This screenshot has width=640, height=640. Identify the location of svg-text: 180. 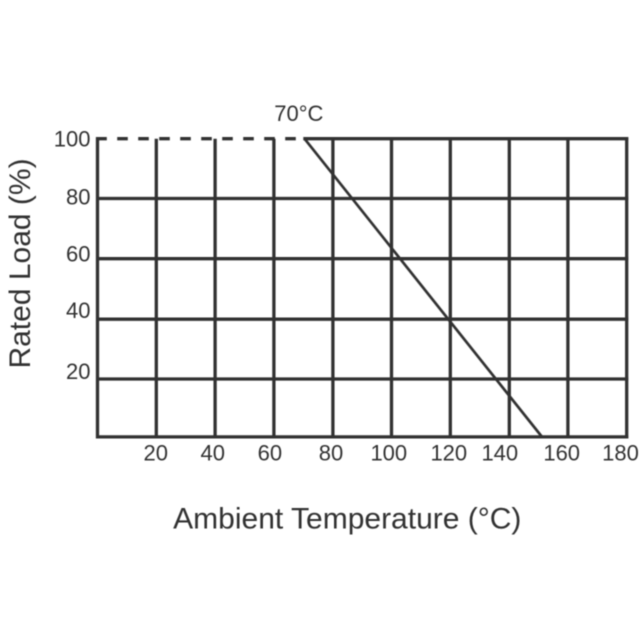
(620, 453).